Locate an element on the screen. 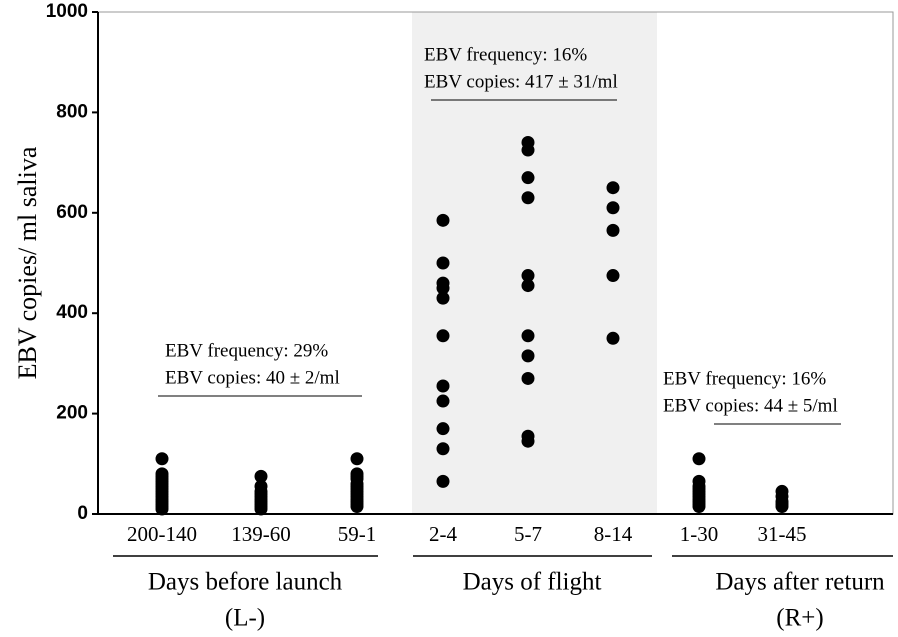 The width and height of the screenshot is (898, 637). x-tick-label: 5-7 is located at coordinates (528, 534).